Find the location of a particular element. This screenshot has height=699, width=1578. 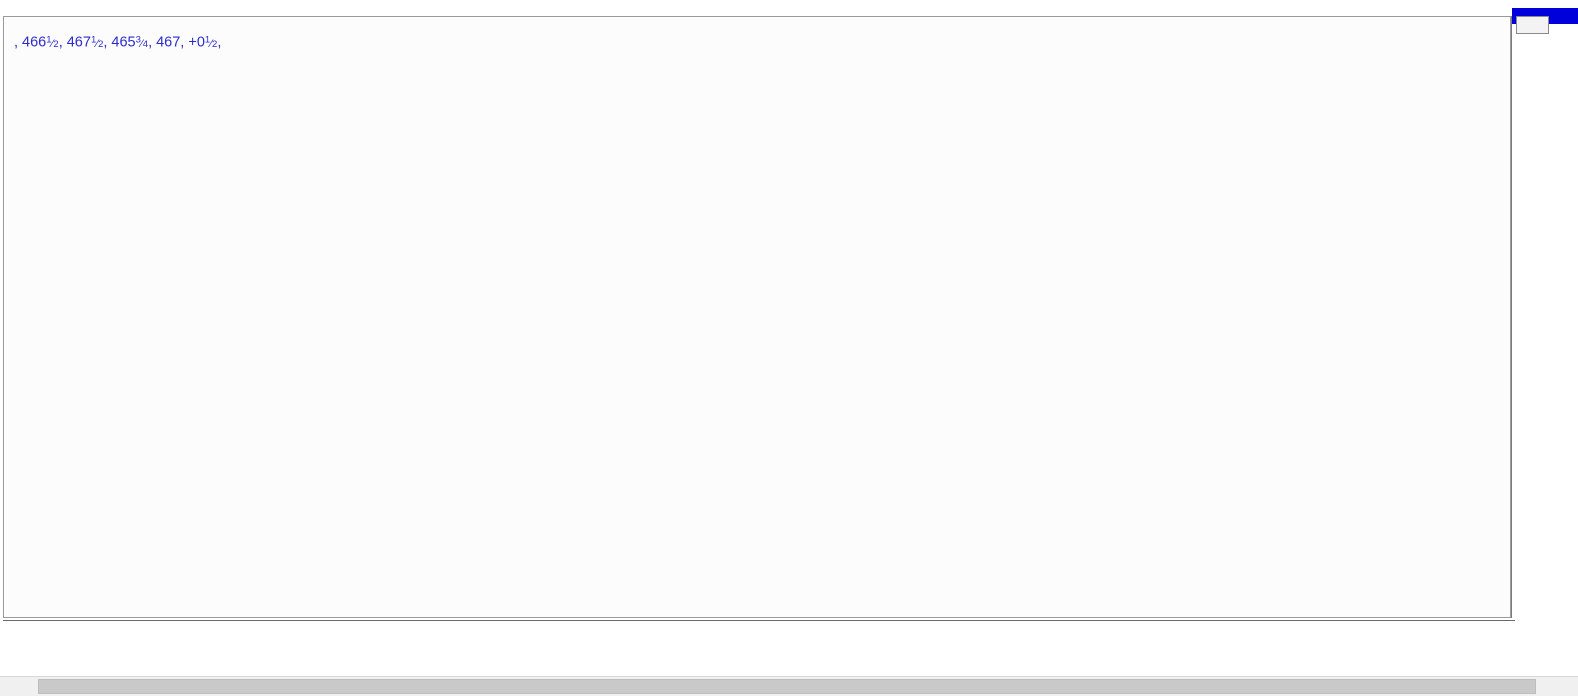

scroll-next-button is located at coordinates (1546, 686).